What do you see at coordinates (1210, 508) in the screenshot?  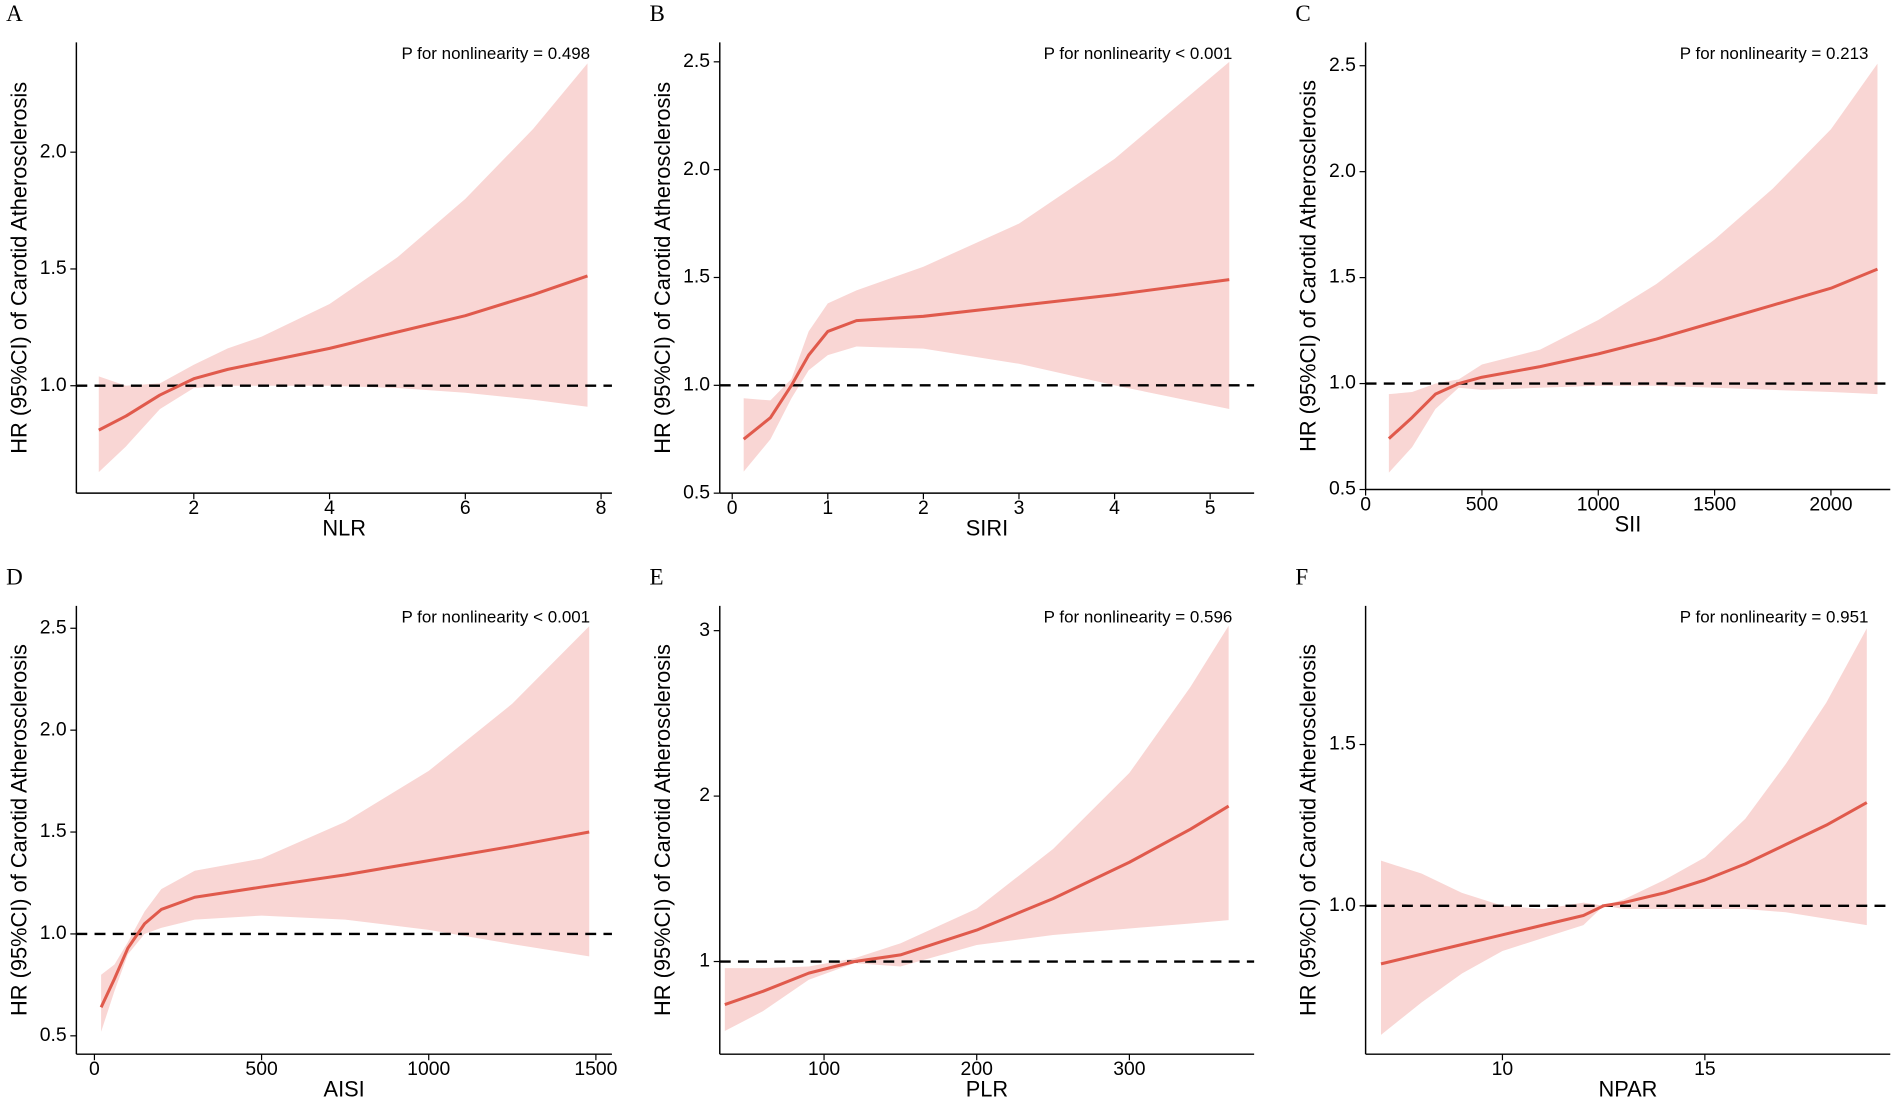 I see `x-tick-label: 5` at bounding box center [1210, 508].